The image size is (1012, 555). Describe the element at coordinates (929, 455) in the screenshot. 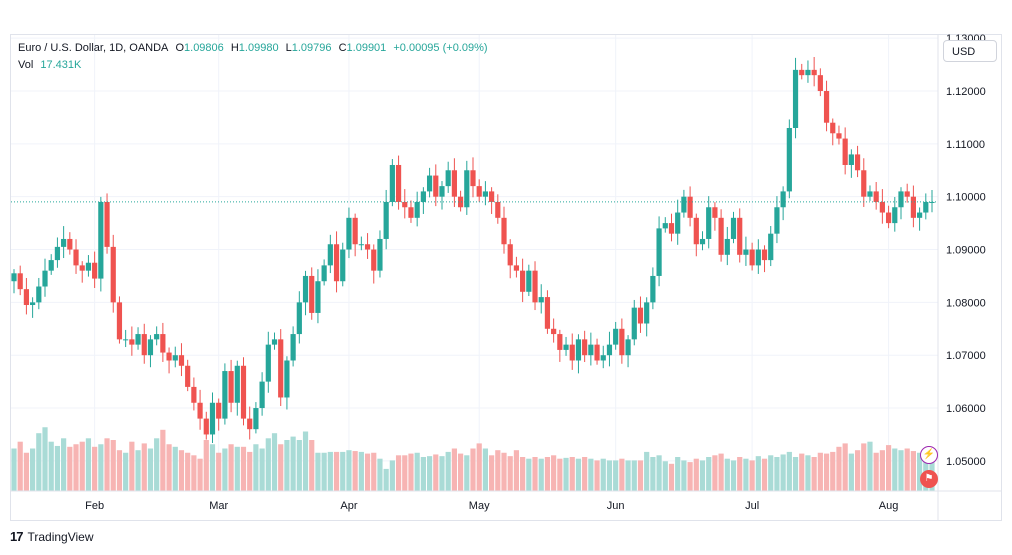

I see `lightning-icon: ⚡` at that location.